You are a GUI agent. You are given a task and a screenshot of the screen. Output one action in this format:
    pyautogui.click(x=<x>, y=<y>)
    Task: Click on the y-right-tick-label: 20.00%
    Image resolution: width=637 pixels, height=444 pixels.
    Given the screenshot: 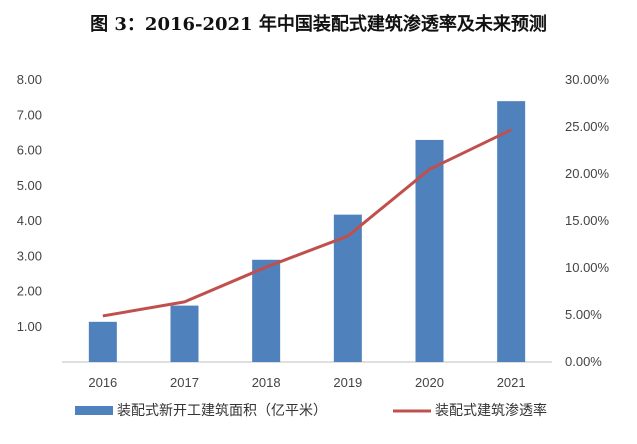 What is the action you would take?
    pyautogui.click(x=587, y=173)
    